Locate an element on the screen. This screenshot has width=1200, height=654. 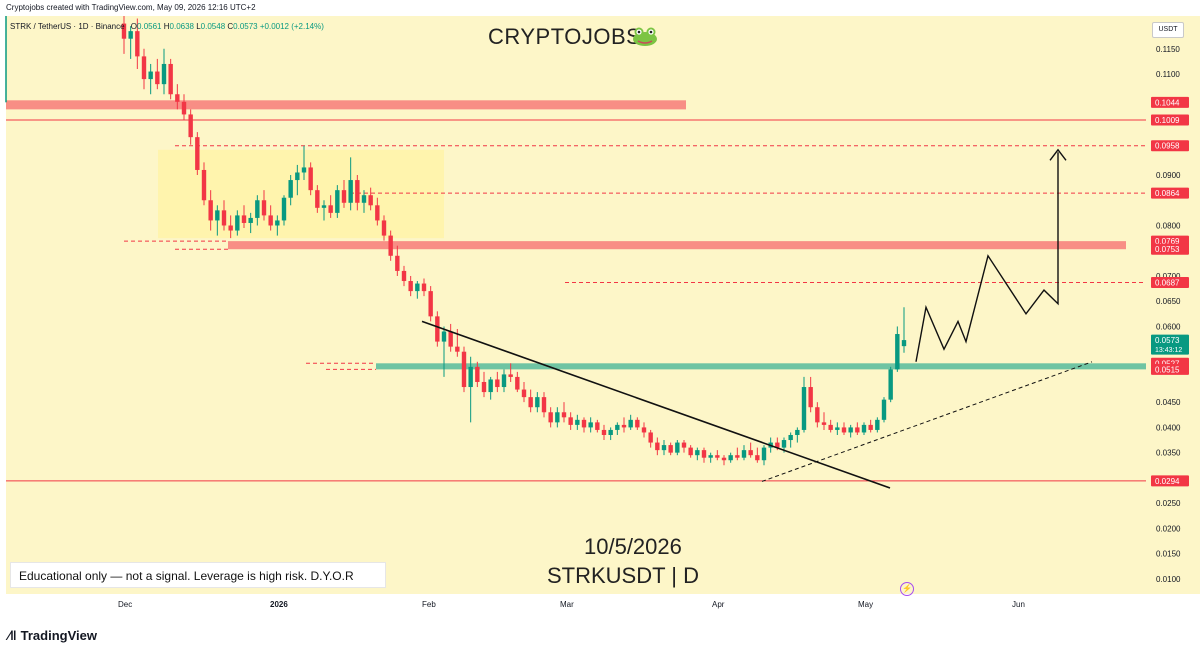
y-tick-label: 0.0200 is located at coordinates (1168, 528).